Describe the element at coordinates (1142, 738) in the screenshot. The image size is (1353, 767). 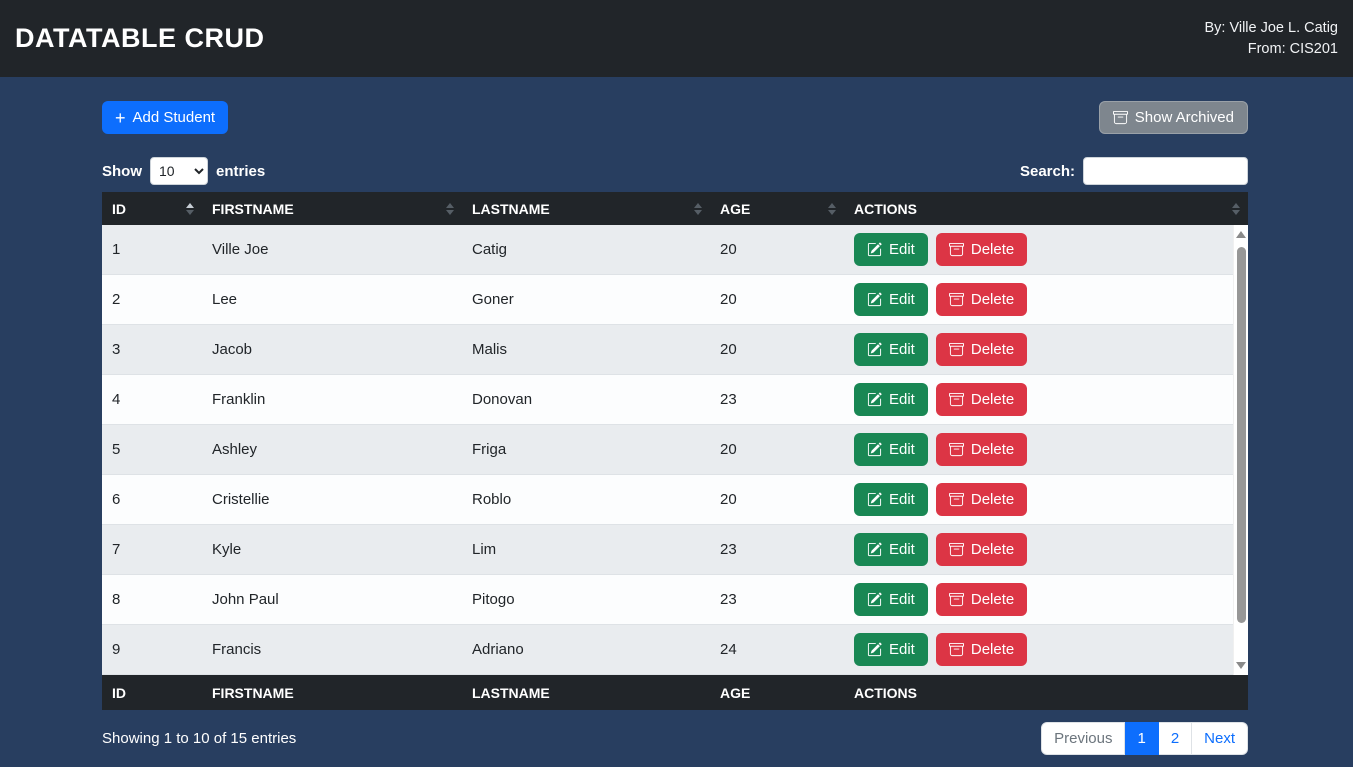
I see `pagination-page-1: 1` at that location.